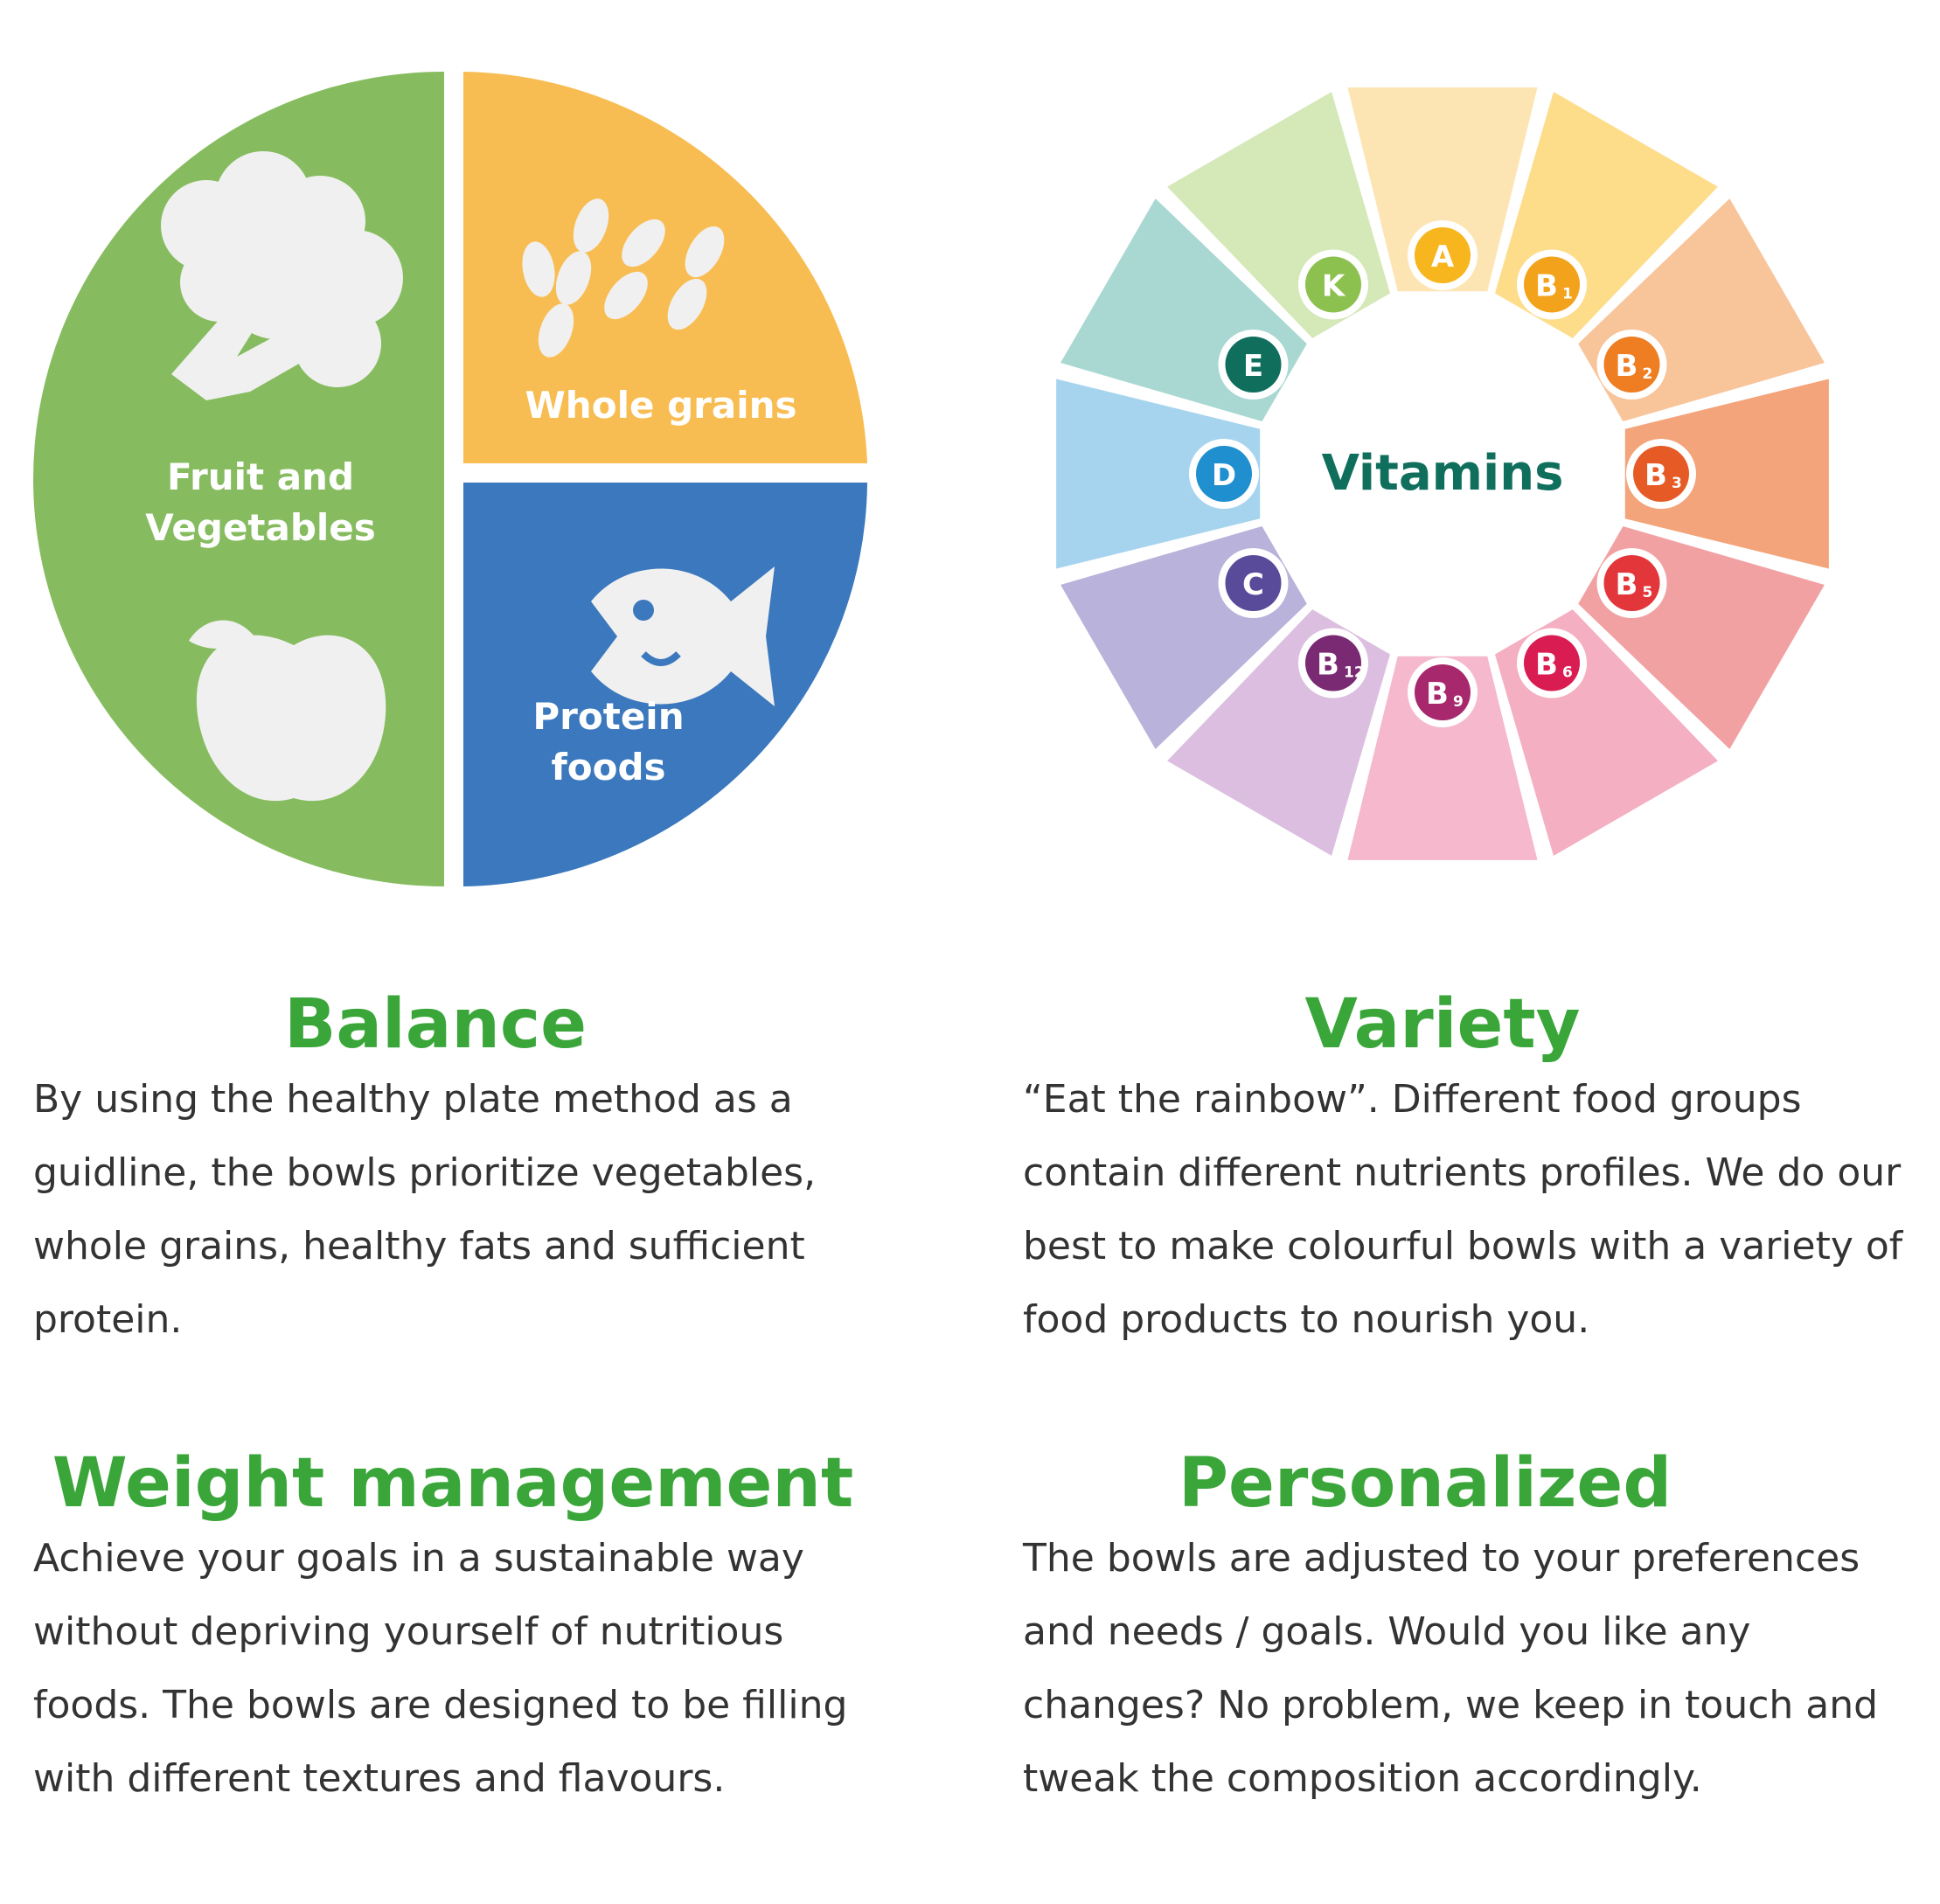 The image size is (1940, 1904). I want to click on vitamin-badge-k: K, so click(1333, 284).